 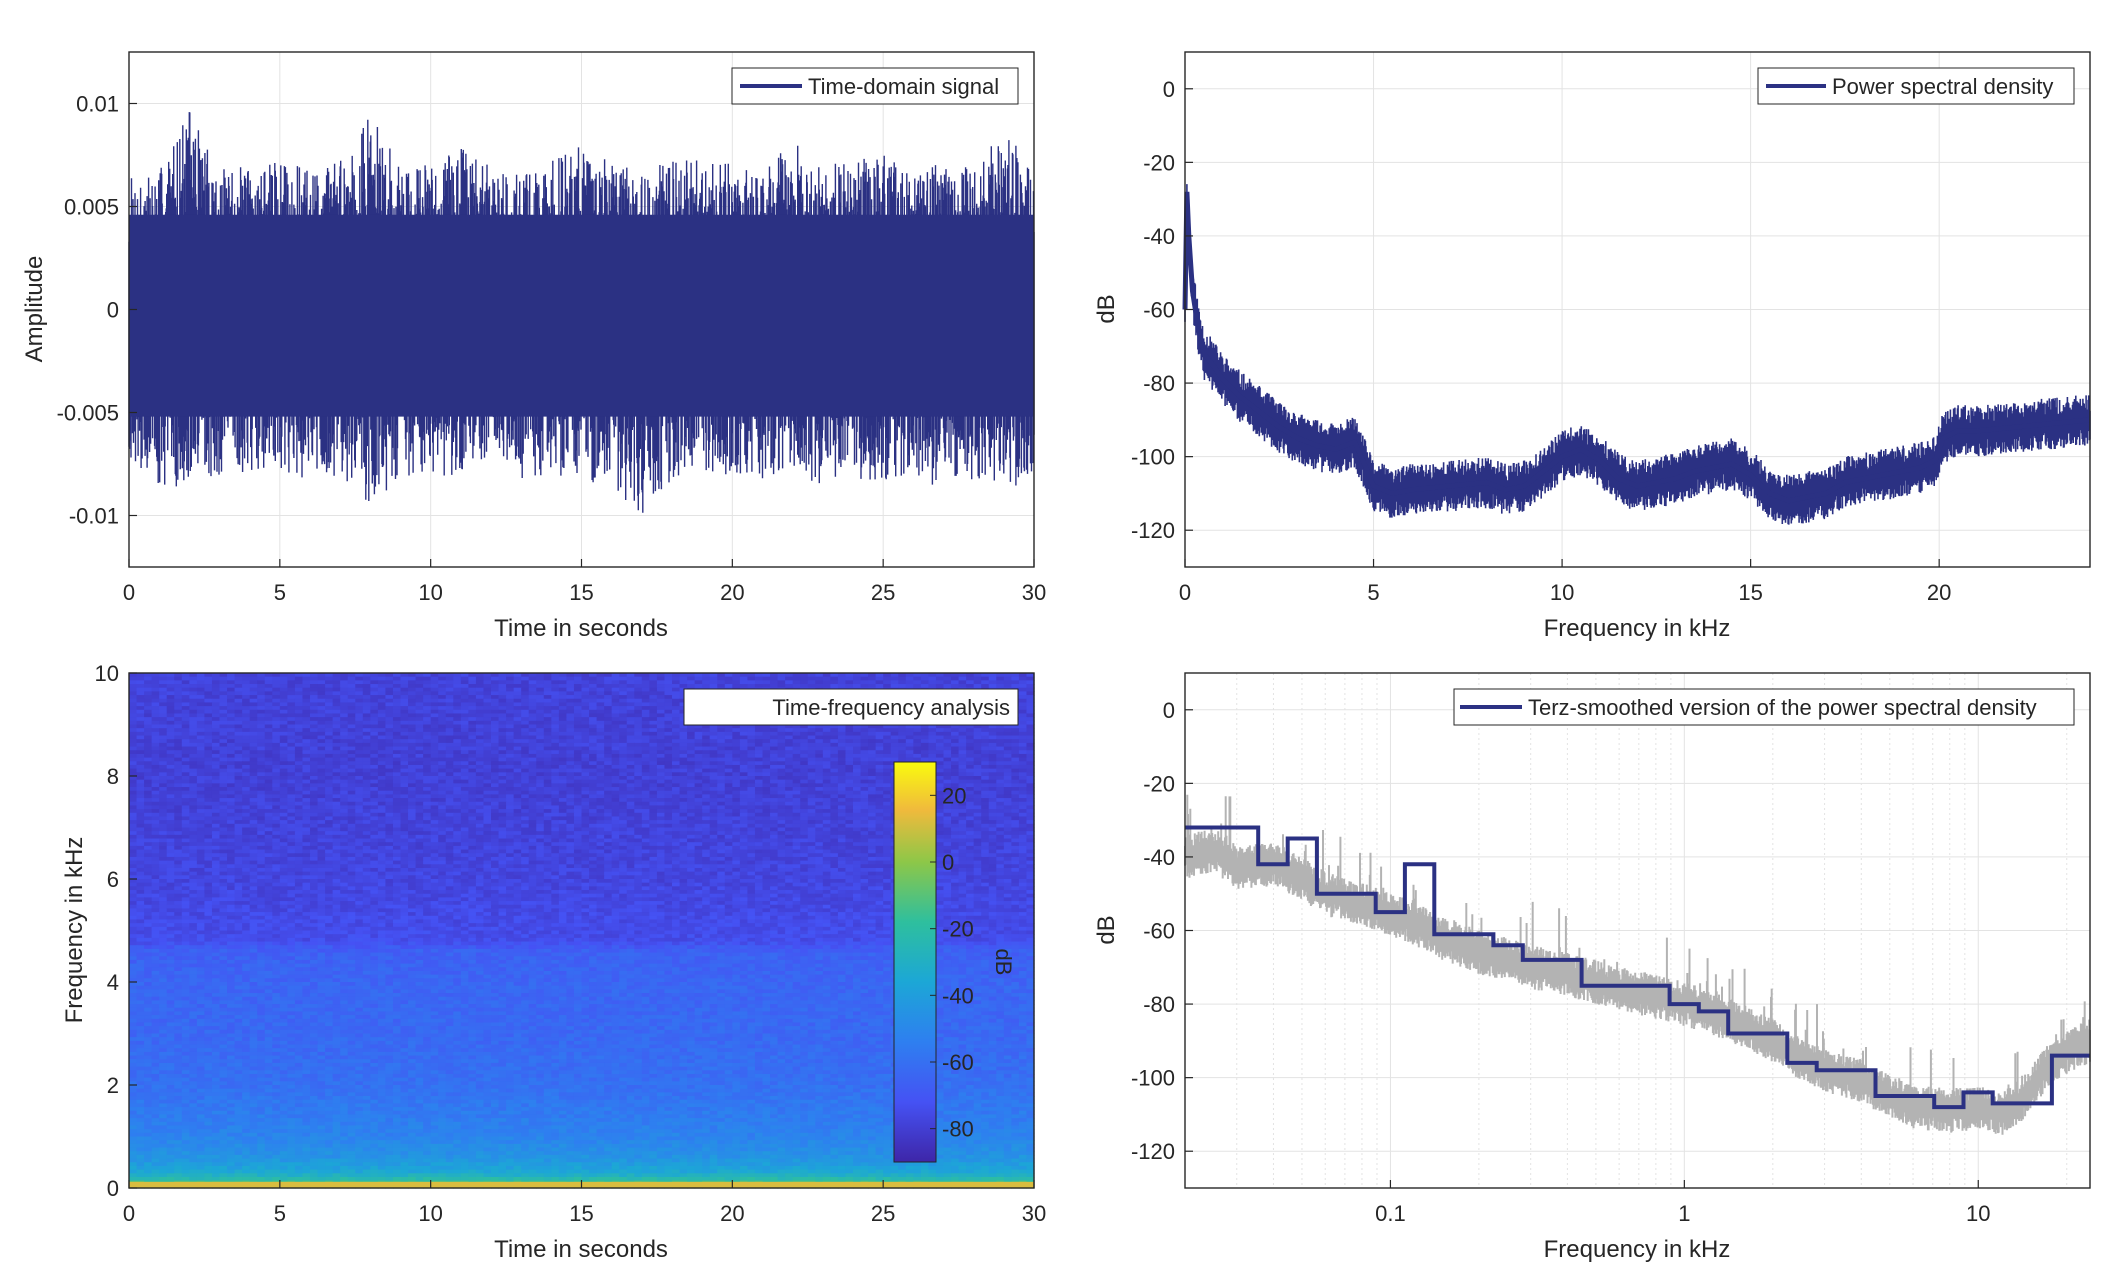 What do you see at coordinates (1159, 236) in the screenshot?
I see `y-tick-label: -40` at bounding box center [1159, 236].